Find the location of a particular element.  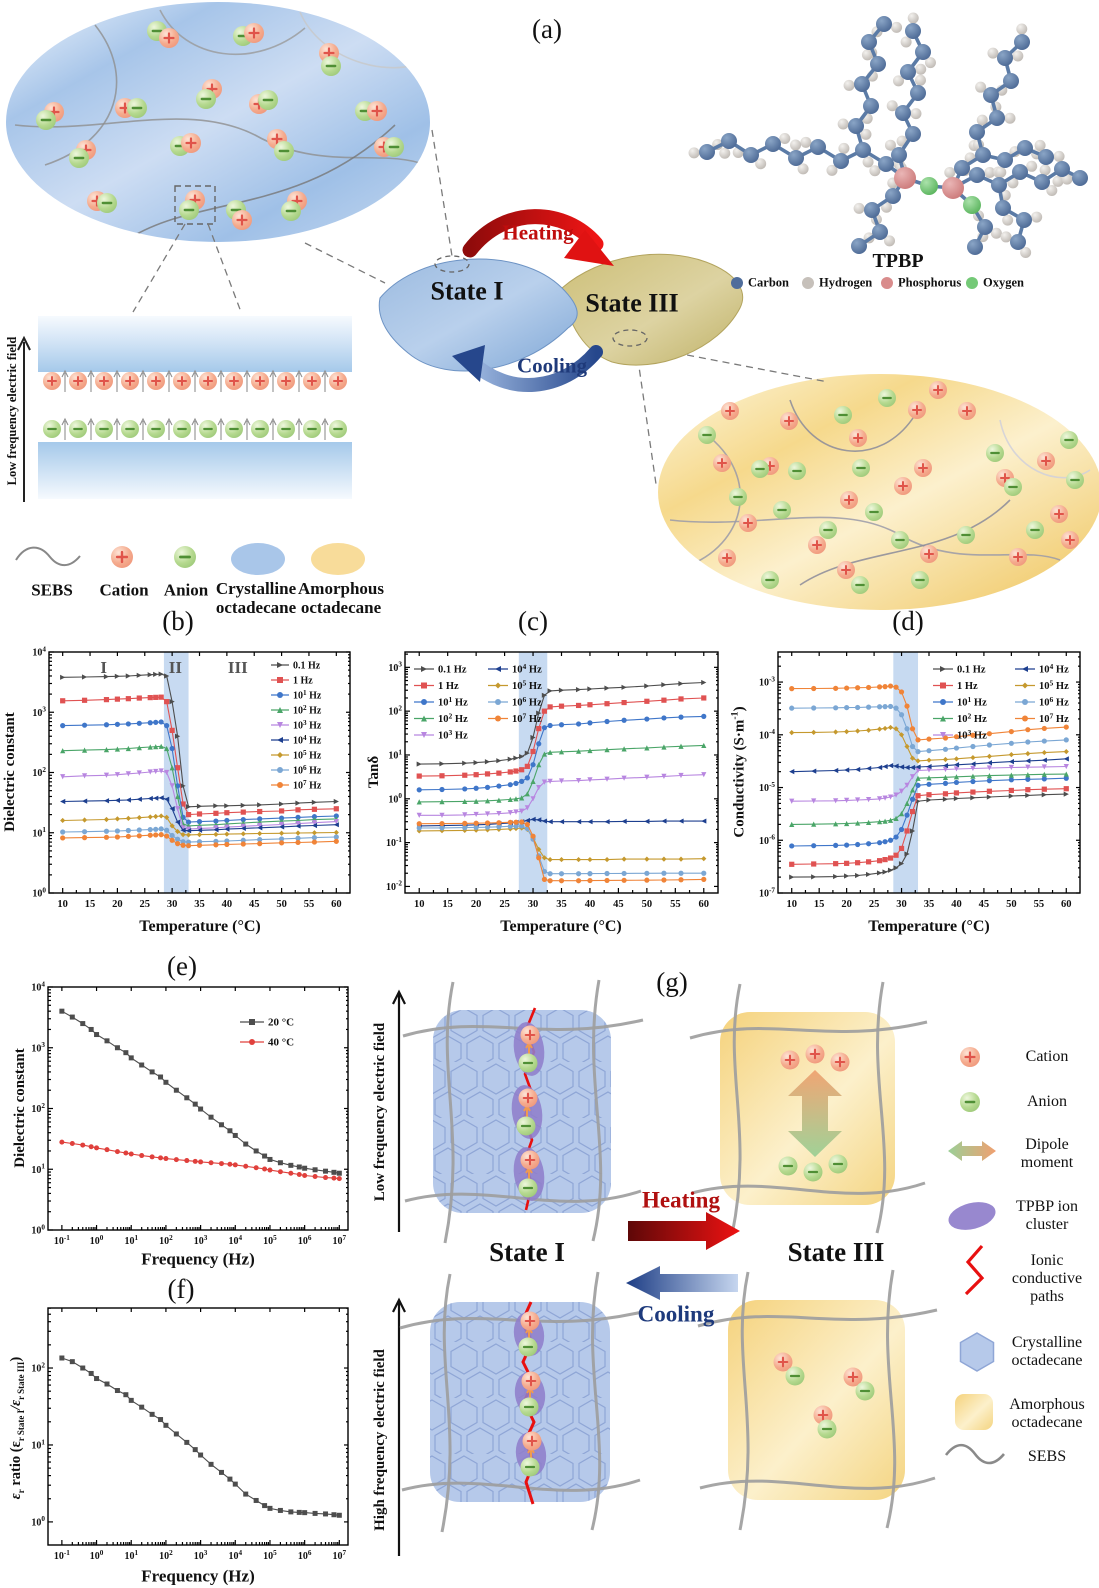

cooling-block-arrow is located at coordinates (682, 1283).